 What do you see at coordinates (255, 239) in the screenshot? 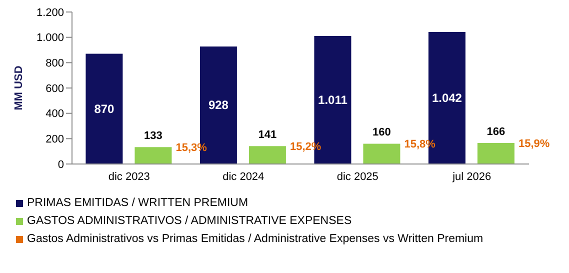
I see `legend-label: Gastos Administrativos vs Primas Emitidas / Administrative Expenses vs Written Premium` at bounding box center [255, 239].